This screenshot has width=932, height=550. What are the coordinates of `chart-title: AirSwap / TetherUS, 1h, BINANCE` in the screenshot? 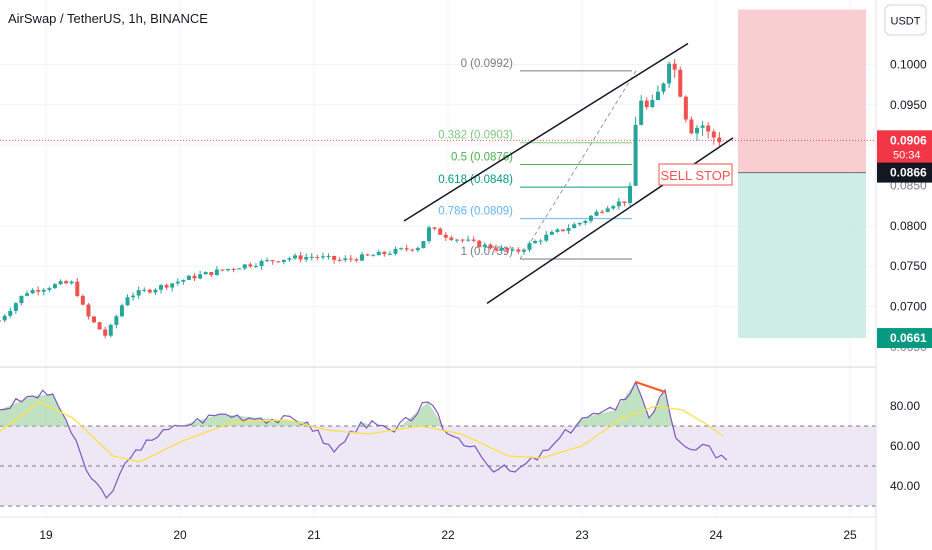 It's located at (108, 18).